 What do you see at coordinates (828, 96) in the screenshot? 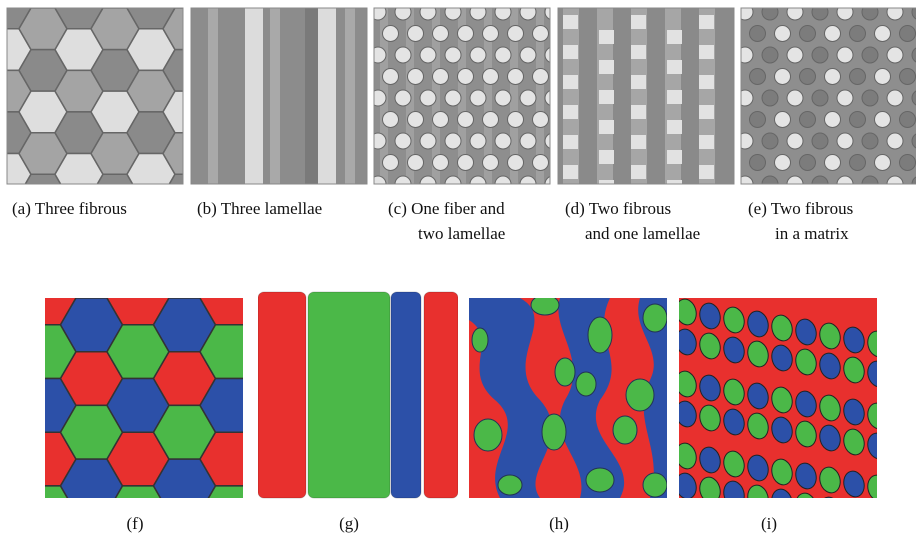
I see `panel-frame` at bounding box center [828, 96].